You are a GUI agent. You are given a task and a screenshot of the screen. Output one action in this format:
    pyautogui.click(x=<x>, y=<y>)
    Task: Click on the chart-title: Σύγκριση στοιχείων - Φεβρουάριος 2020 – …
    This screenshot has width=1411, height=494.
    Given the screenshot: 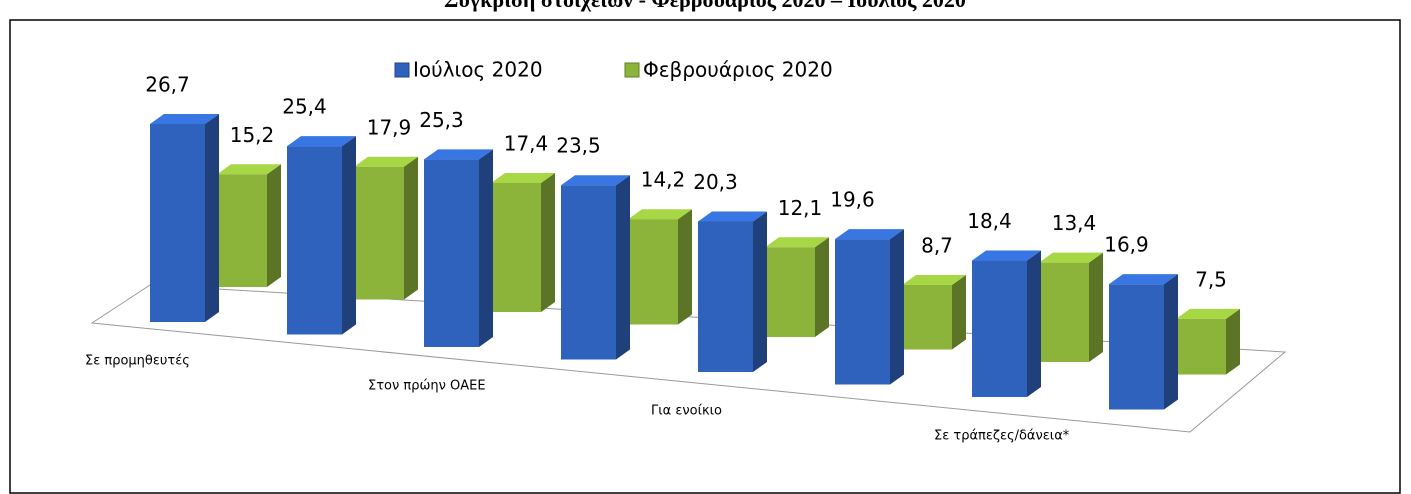 What is the action you would take?
    pyautogui.click(x=705, y=6)
    